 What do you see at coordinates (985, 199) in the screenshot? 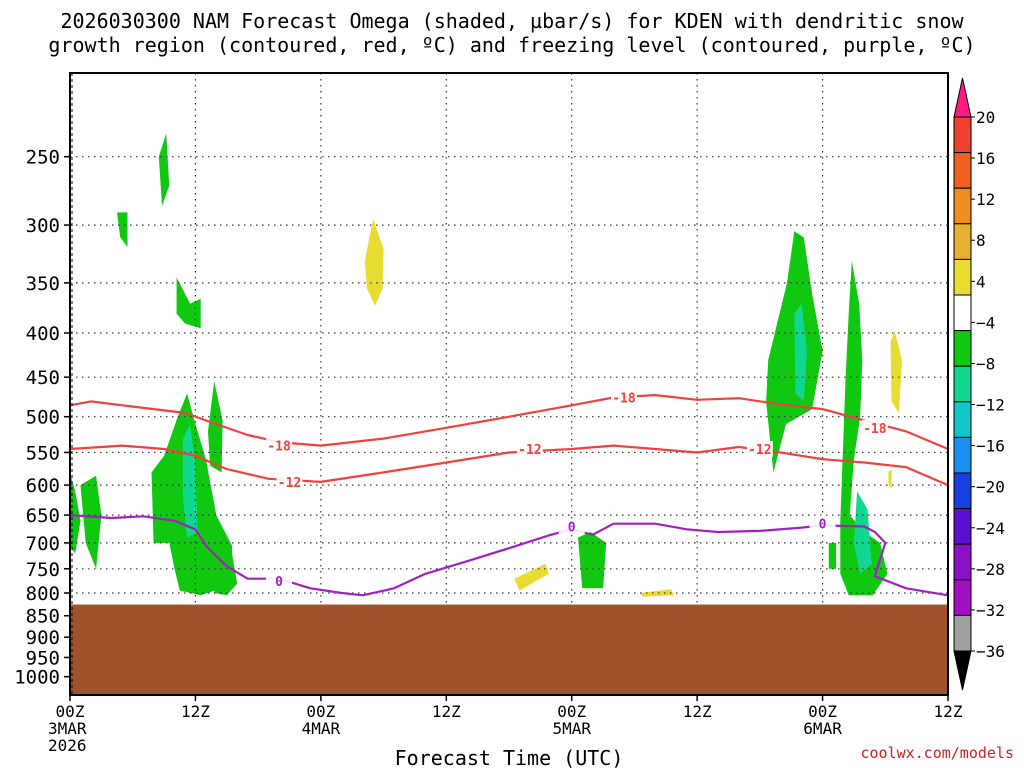
I see `colorbar-label-2: 12` at bounding box center [985, 199].